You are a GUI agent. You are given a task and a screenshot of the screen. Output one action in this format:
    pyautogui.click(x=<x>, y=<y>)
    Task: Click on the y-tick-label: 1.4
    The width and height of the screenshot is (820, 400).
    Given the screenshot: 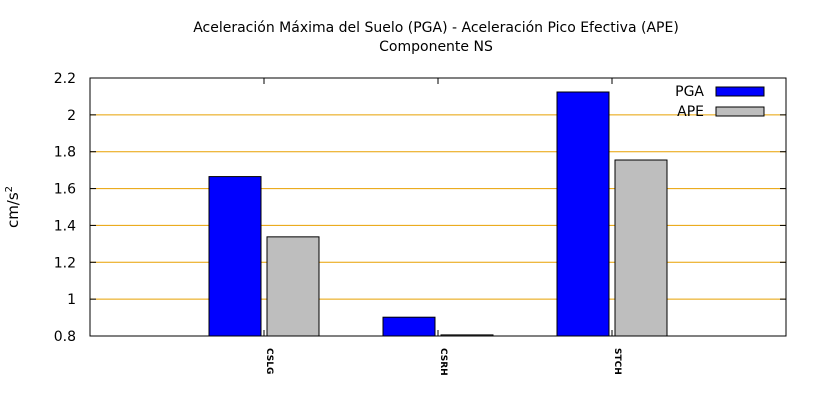 What is the action you would take?
    pyautogui.click(x=65, y=226)
    